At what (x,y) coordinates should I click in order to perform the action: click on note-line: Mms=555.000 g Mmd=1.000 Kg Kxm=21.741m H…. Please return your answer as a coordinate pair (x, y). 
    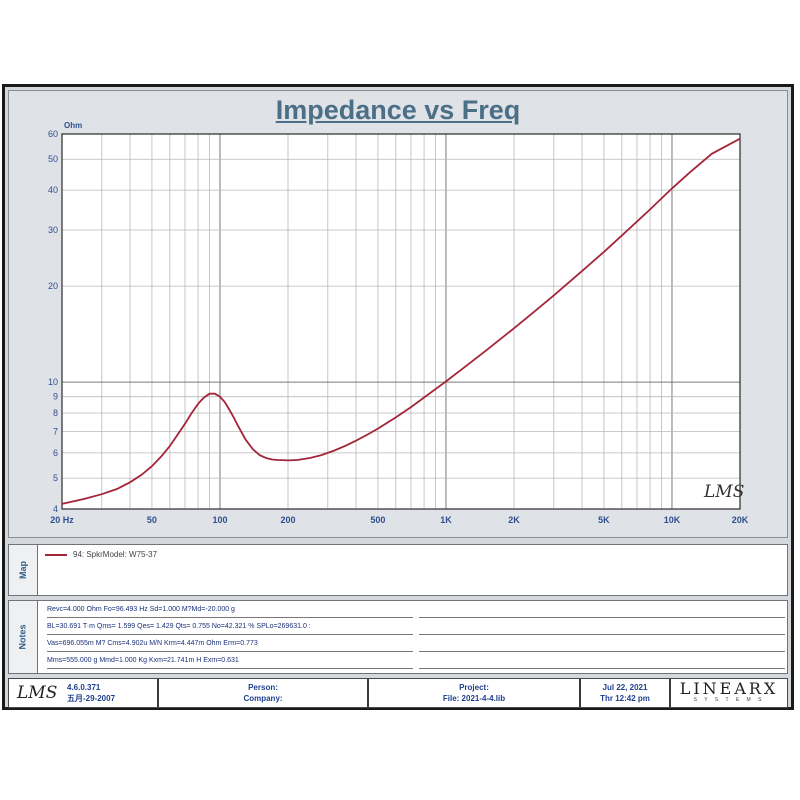
    Looking at the image, I should click on (230, 661).